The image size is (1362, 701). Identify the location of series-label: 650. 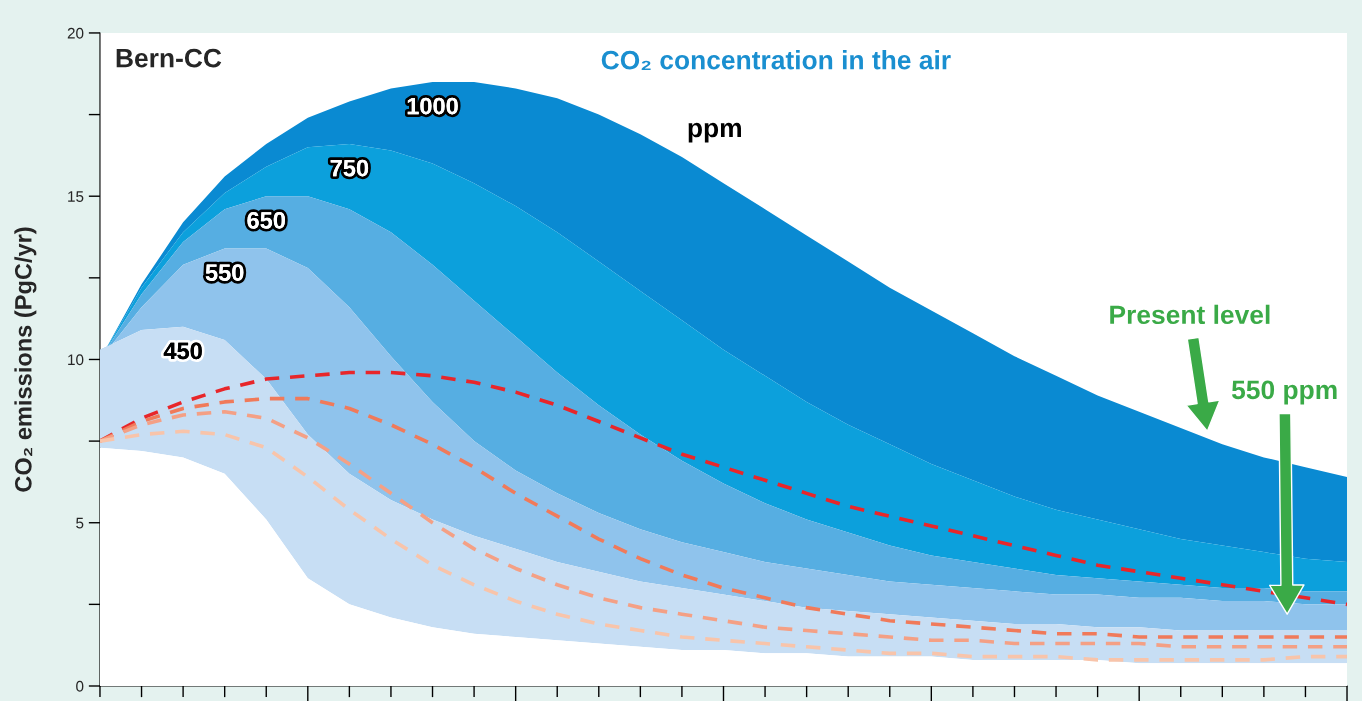
(266, 220).